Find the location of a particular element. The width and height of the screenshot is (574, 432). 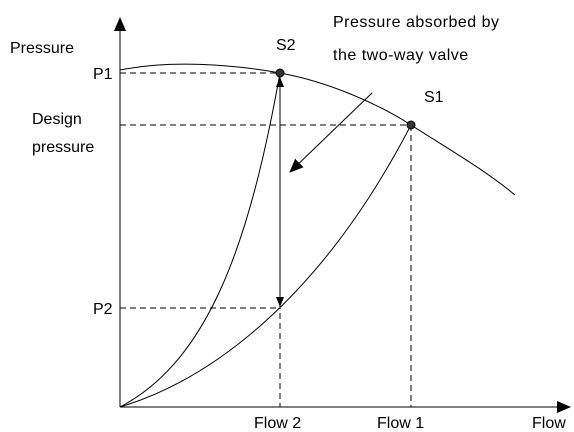

design-label: Design is located at coordinates (57, 119).